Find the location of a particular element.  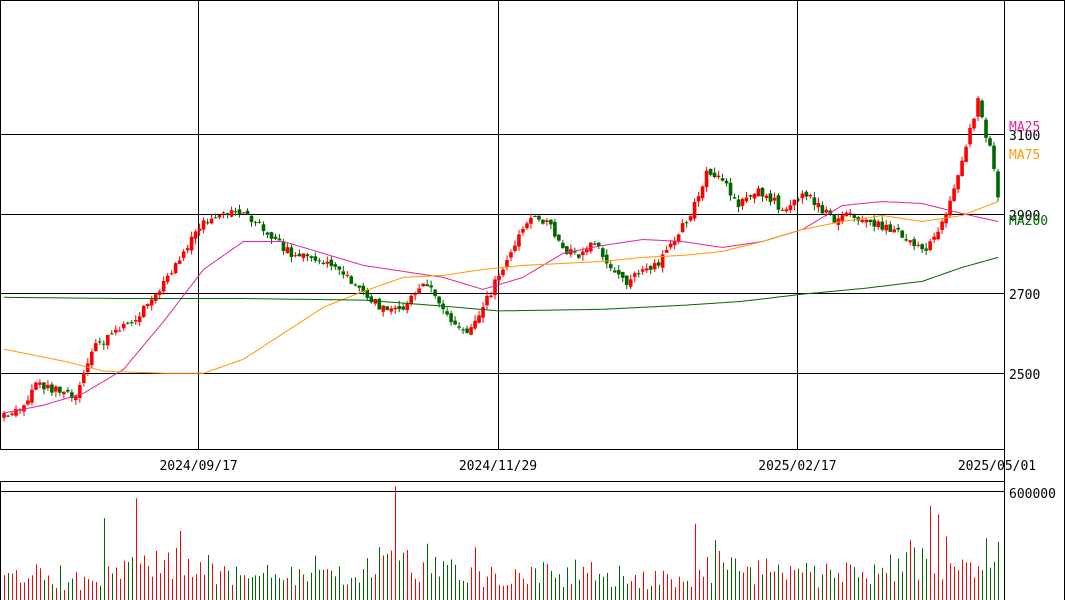

ma25-label: MA25 is located at coordinates (1024, 127).